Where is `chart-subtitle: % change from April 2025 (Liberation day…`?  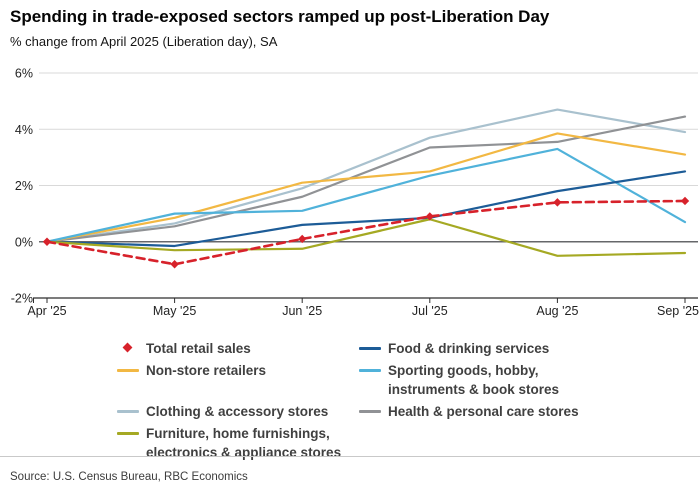
chart-subtitle: % change from April 2025 (Liberation day… is located at coordinates (144, 41).